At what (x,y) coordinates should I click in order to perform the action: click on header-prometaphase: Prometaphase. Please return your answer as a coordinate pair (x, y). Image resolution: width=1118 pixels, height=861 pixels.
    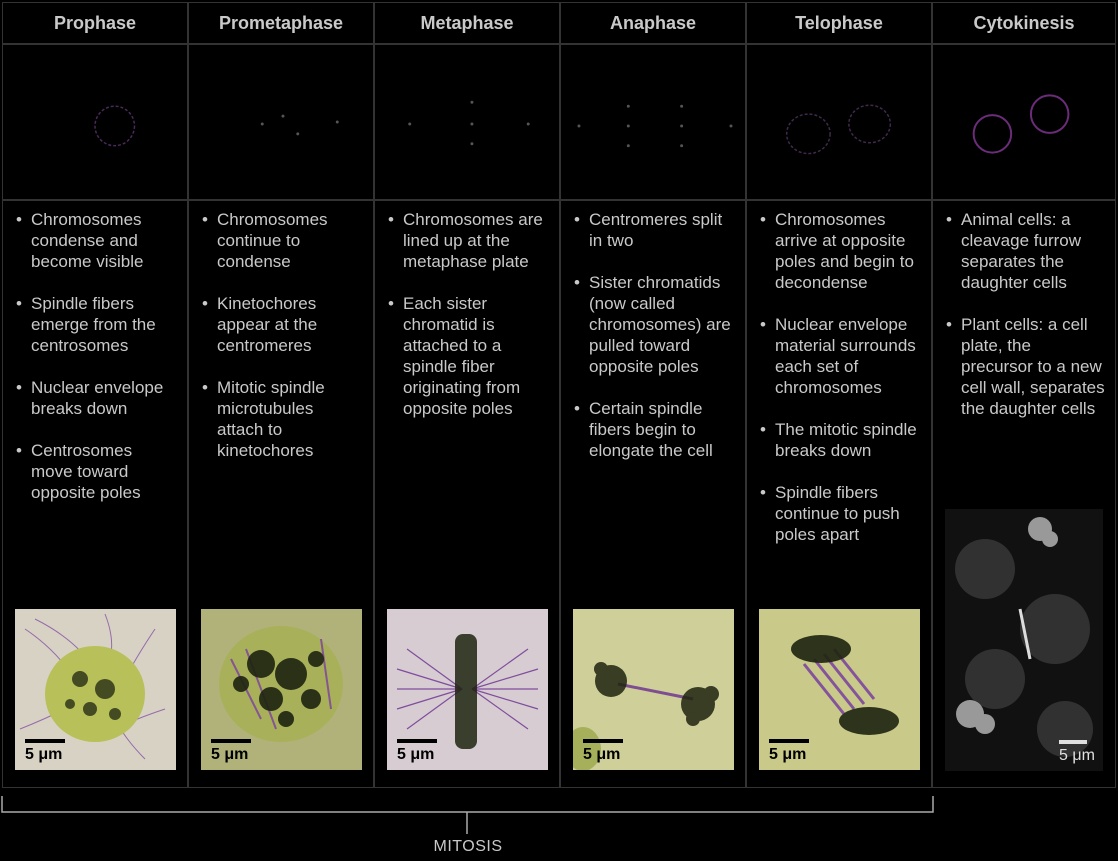
    Looking at the image, I should click on (281, 23).